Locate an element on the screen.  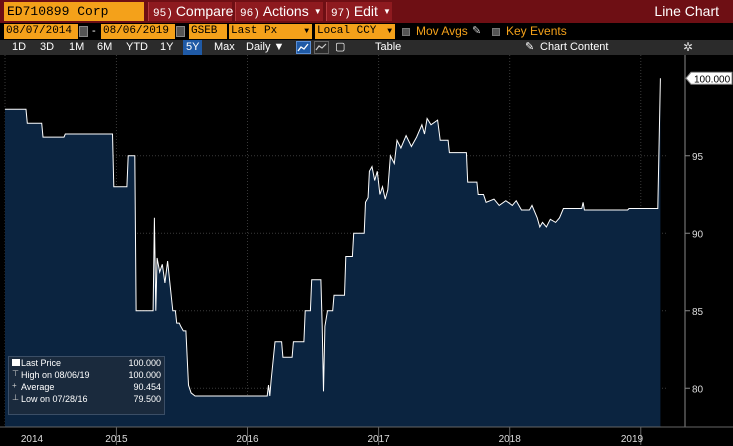
high-marker-icon: ⊤ is located at coordinates (15, 373).